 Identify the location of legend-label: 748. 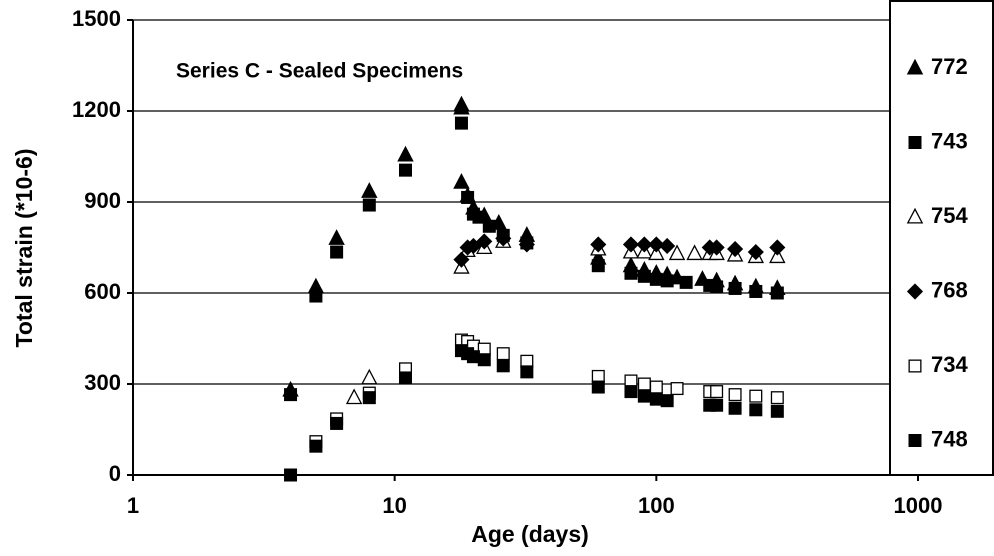
(949, 438).